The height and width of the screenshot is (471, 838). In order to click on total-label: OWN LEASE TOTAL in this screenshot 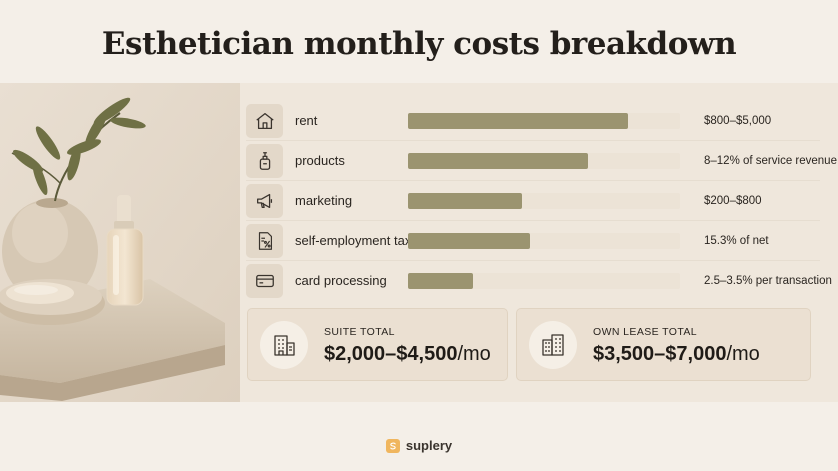, I will do `click(645, 332)`.